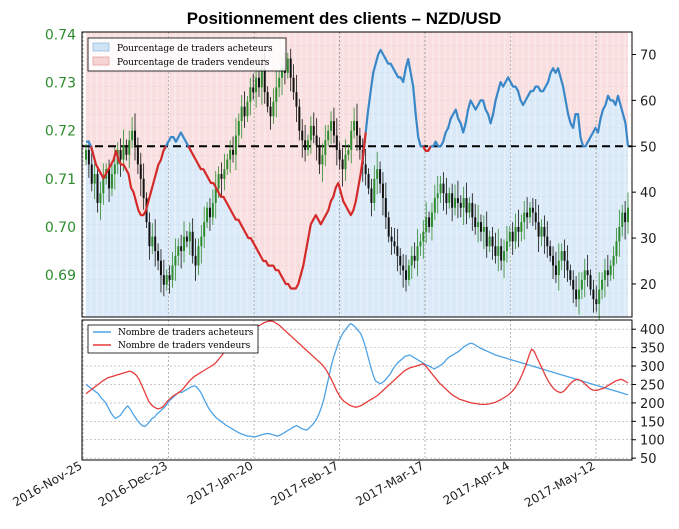 This screenshot has width=679, height=529. Describe the element at coordinates (133, 483) in the screenshot. I see `x-tick-label: 2016-Dec-23` at that location.